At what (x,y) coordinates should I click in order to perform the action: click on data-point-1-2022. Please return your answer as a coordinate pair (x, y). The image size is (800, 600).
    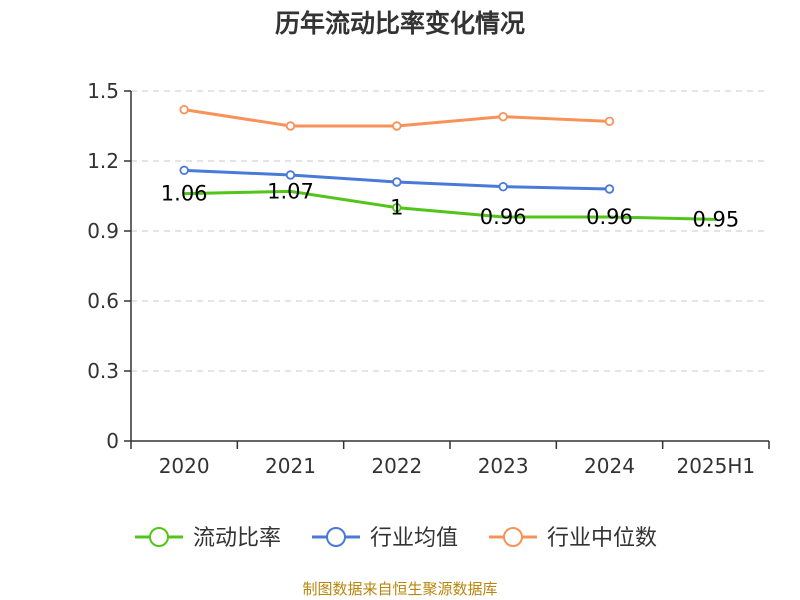
    Looking at the image, I should click on (397, 182).